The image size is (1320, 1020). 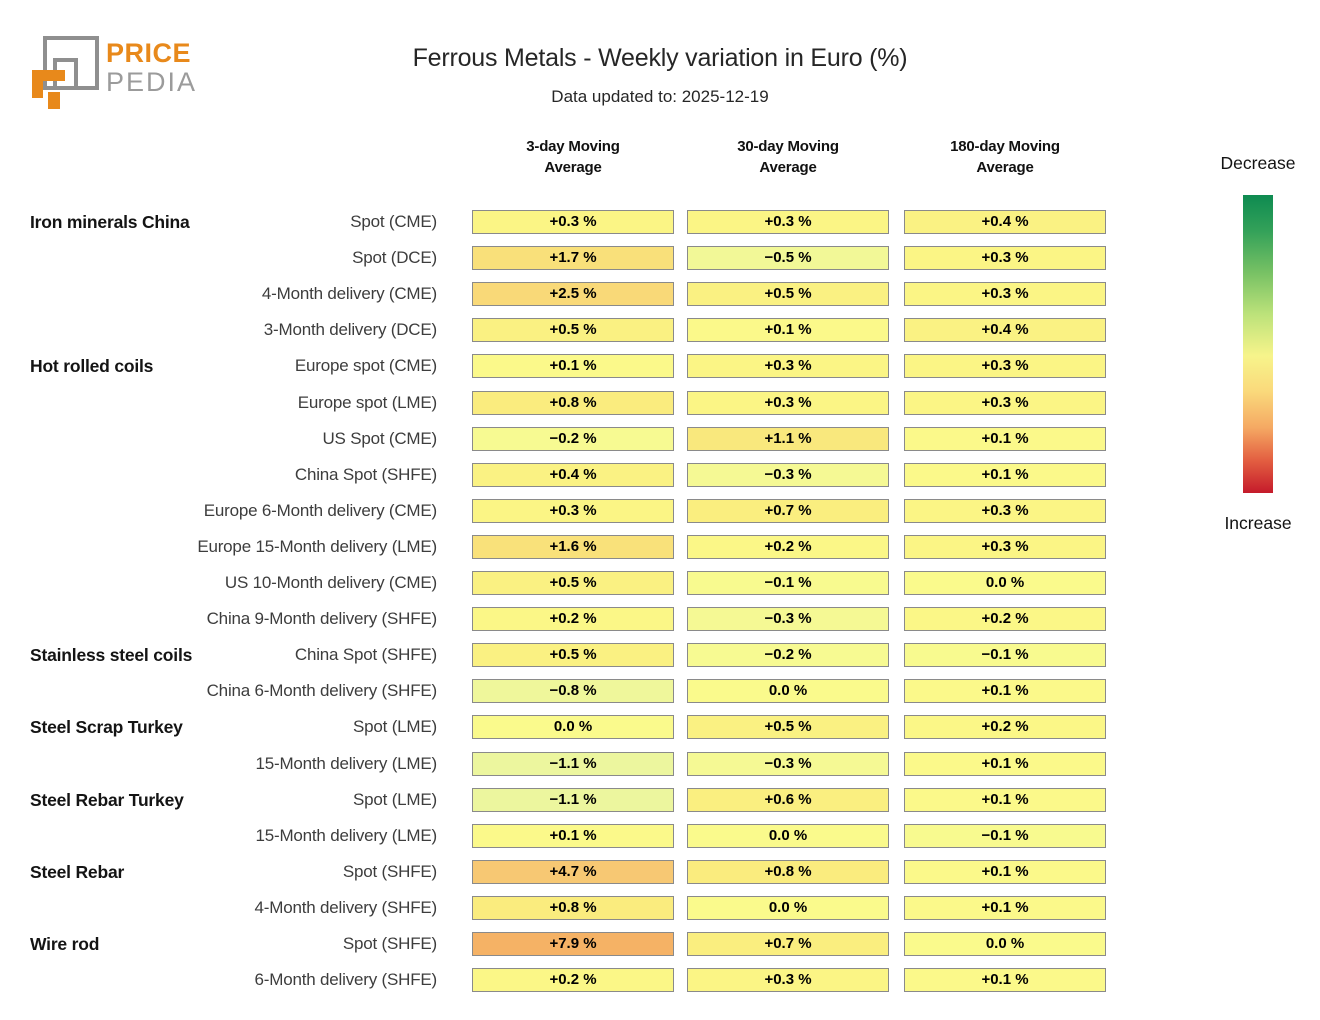 What do you see at coordinates (573, 944) in the screenshot?
I see `heatmap-cell: +7.9 %` at bounding box center [573, 944].